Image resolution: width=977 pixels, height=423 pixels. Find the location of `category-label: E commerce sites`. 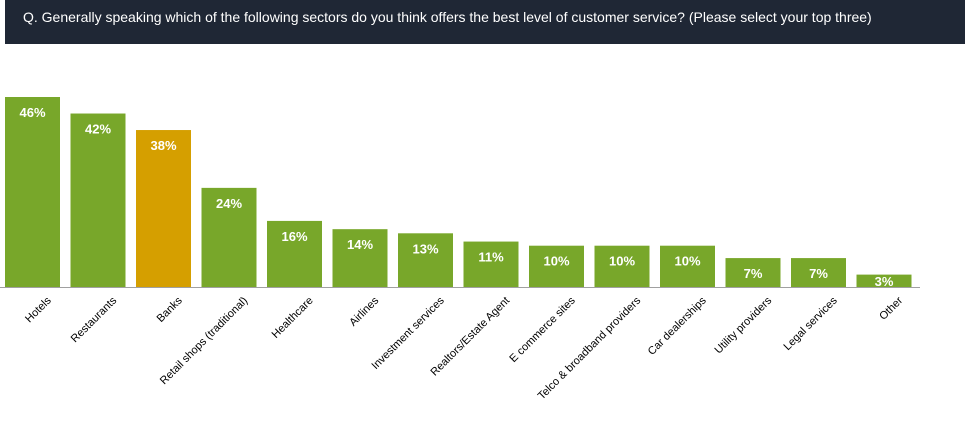

category-label: E commerce sites is located at coordinates (542, 329).